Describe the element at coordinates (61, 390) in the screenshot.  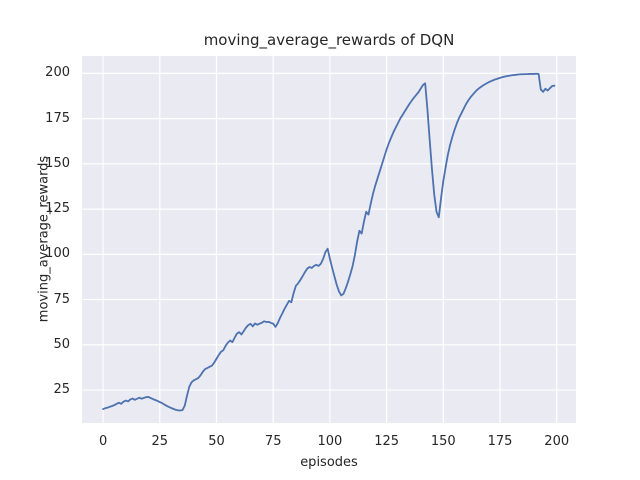
I see `y-tick-label: 25` at that location.